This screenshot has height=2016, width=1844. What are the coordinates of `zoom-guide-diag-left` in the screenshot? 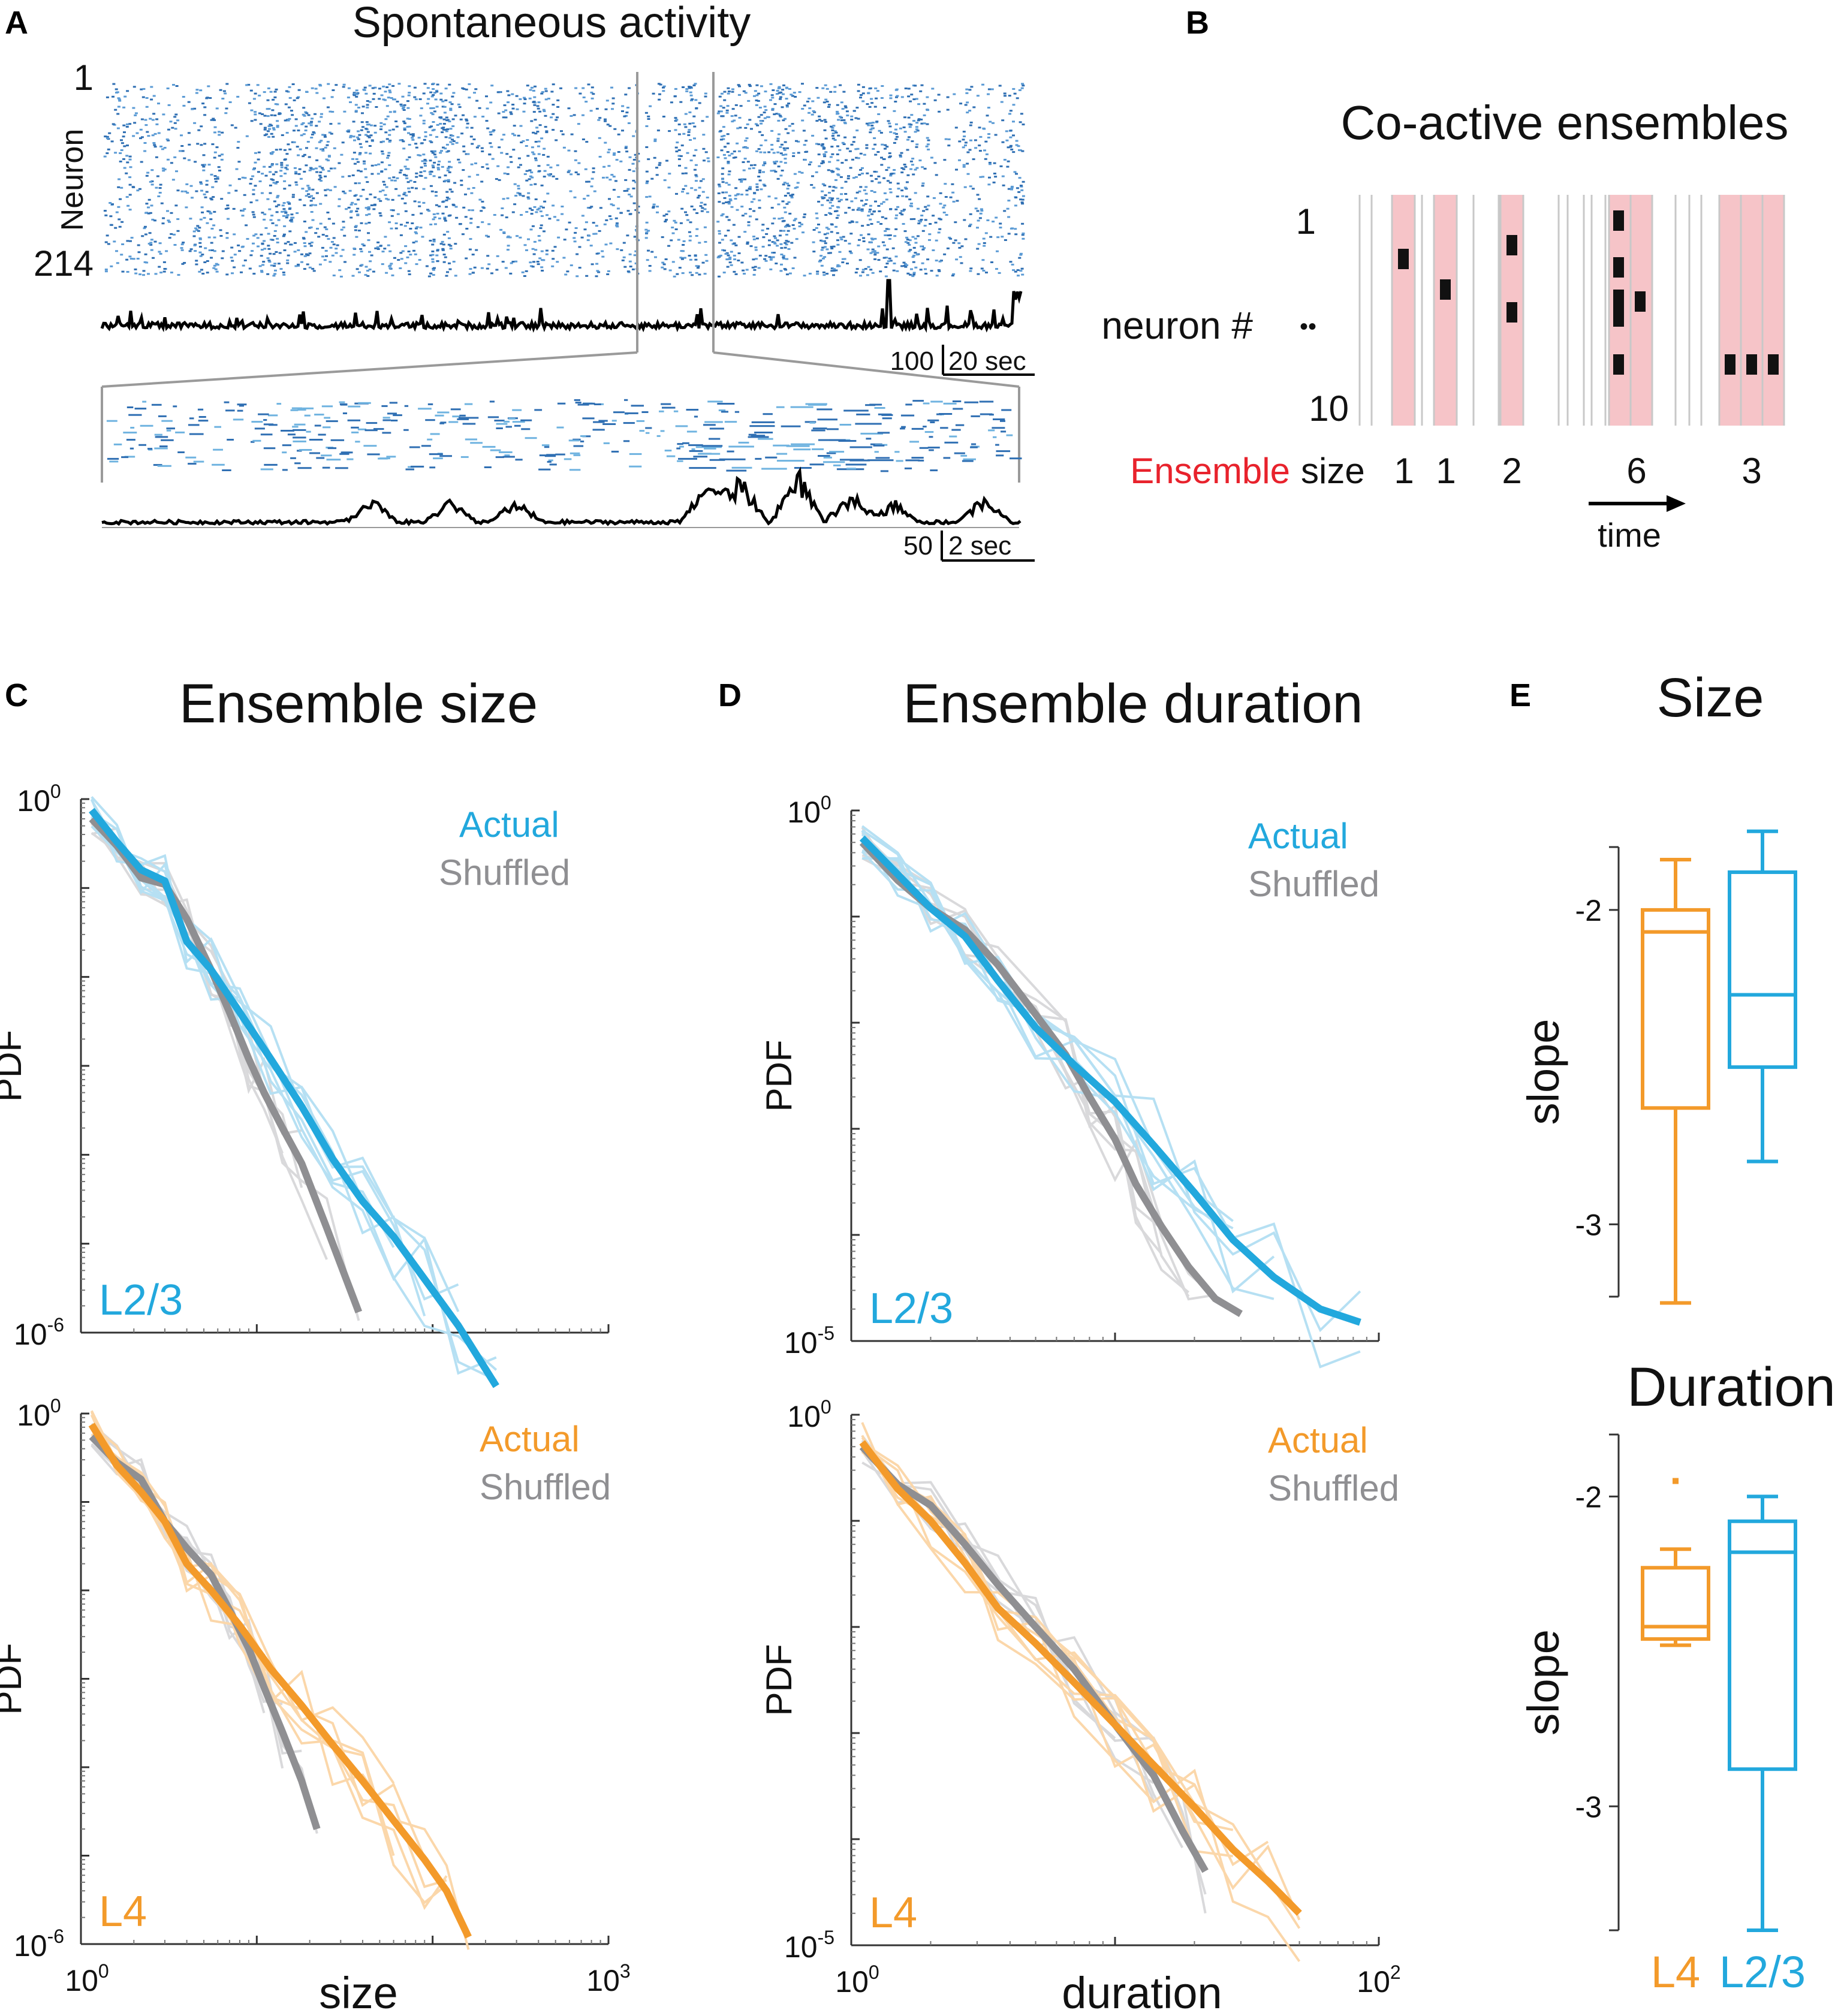 It's located at (369, 369).